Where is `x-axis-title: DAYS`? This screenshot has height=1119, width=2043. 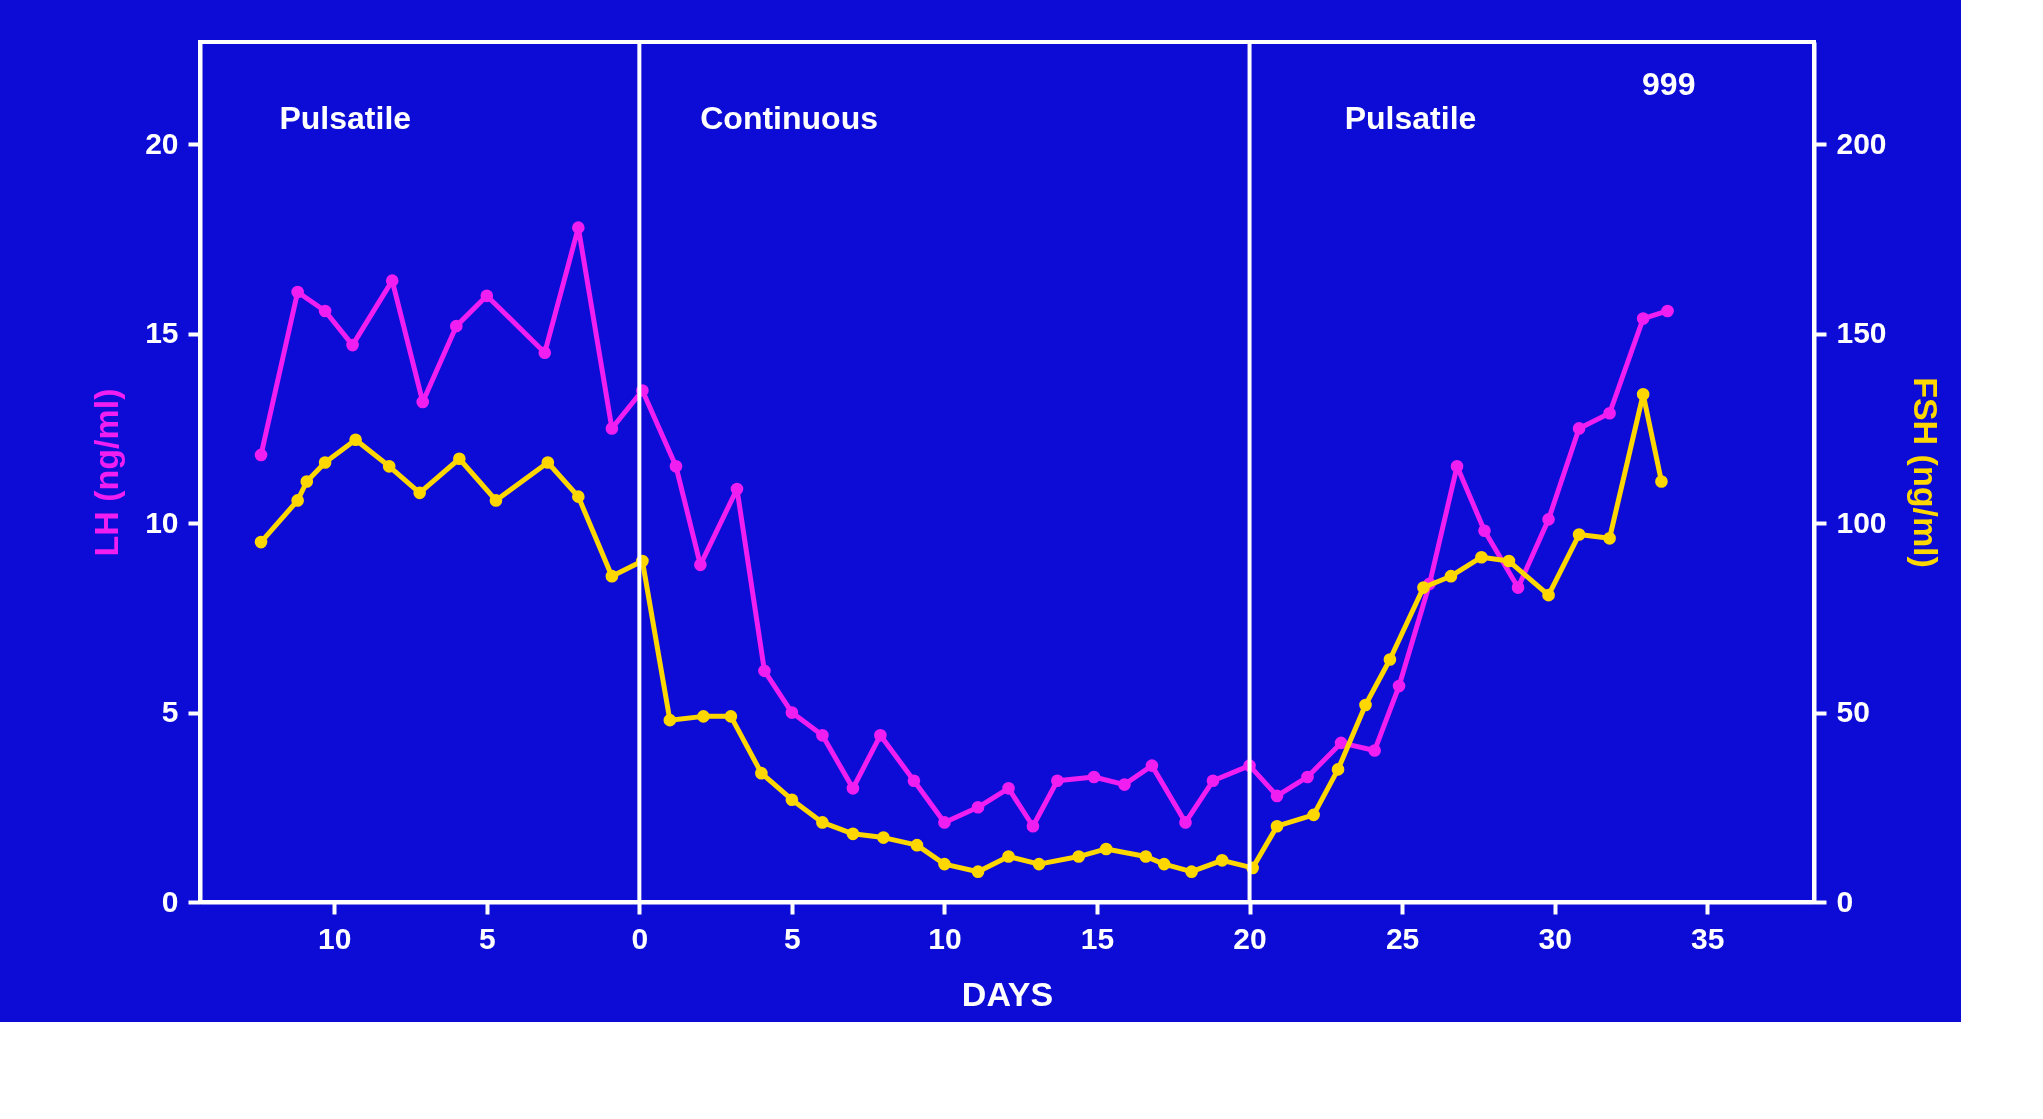
x-axis-title: DAYS is located at coordinates (1007, 993).